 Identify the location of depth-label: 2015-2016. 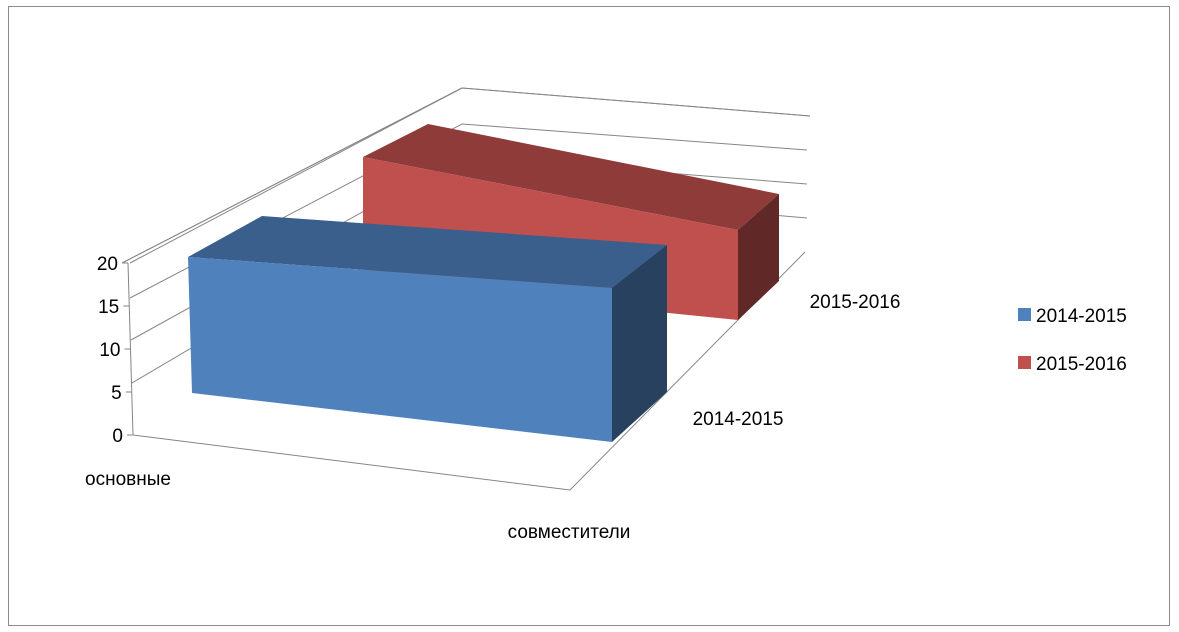
(855, 302).